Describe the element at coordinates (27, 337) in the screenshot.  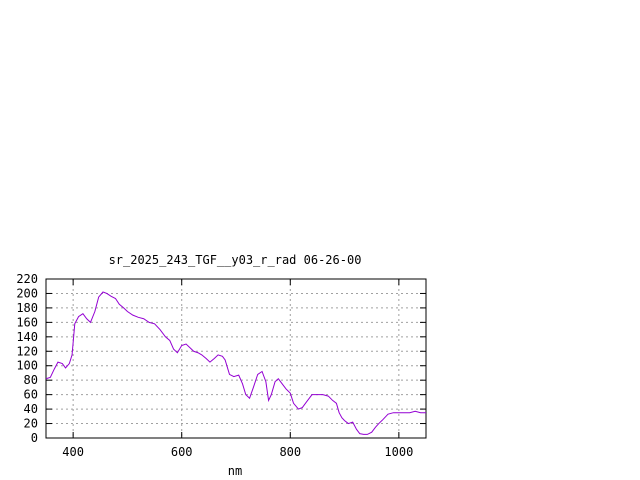
I see `y-tick-label: 140` at that location.